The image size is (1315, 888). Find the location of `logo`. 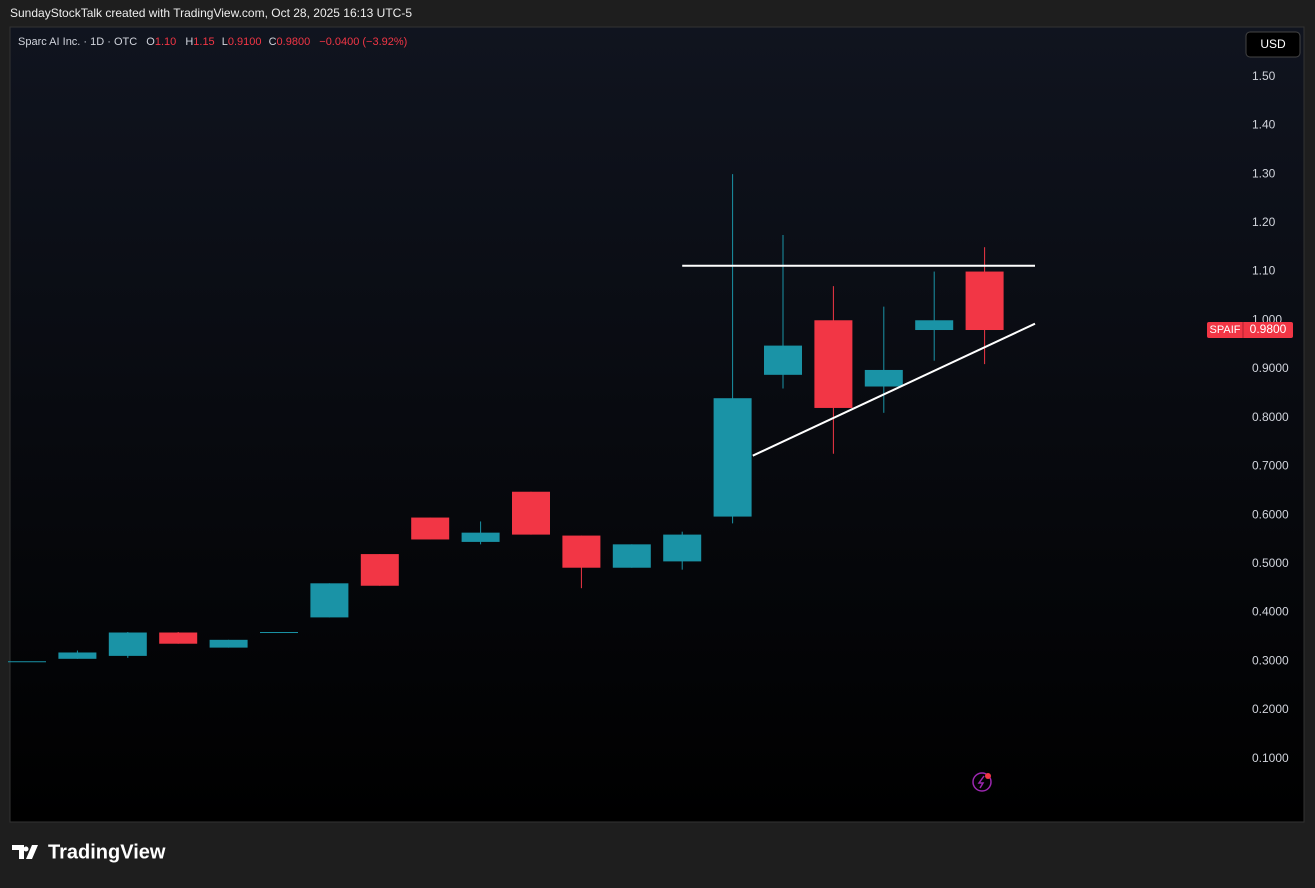

logo is located at coordinates (25, 852).